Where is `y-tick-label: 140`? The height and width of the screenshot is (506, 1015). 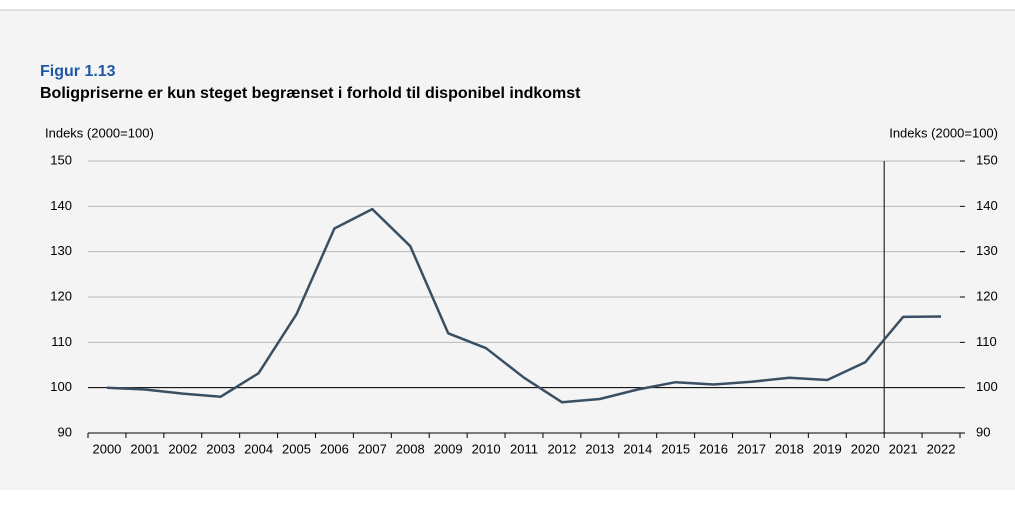
y-tick-label: 140 is located at coordinates (61, 205).